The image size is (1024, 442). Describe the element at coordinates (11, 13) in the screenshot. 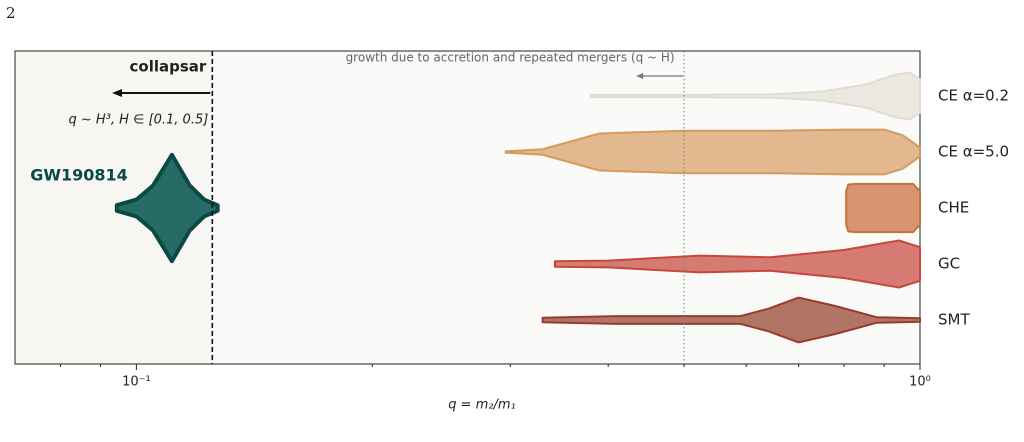

I see `page-number: 2` at that location.